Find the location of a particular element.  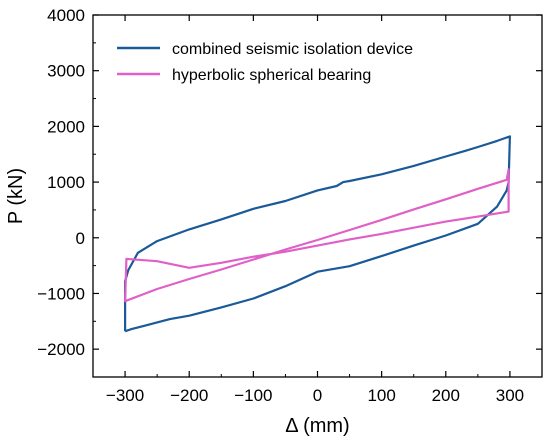

x-axis-title: Δ (mm) is located at coordinates (317, 426).